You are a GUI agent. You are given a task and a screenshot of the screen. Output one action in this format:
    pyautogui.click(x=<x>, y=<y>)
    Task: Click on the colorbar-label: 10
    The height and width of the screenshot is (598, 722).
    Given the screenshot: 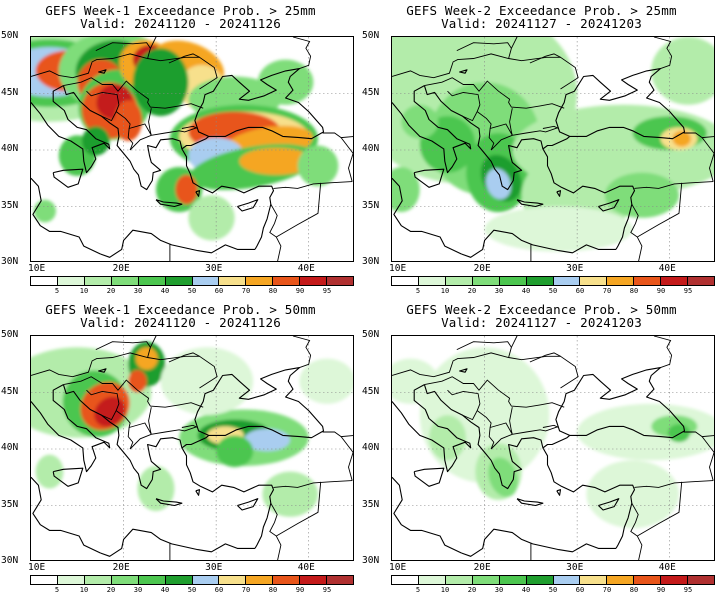 What is the action you would take?
    pyautogui.click(x=445, y=590)
    